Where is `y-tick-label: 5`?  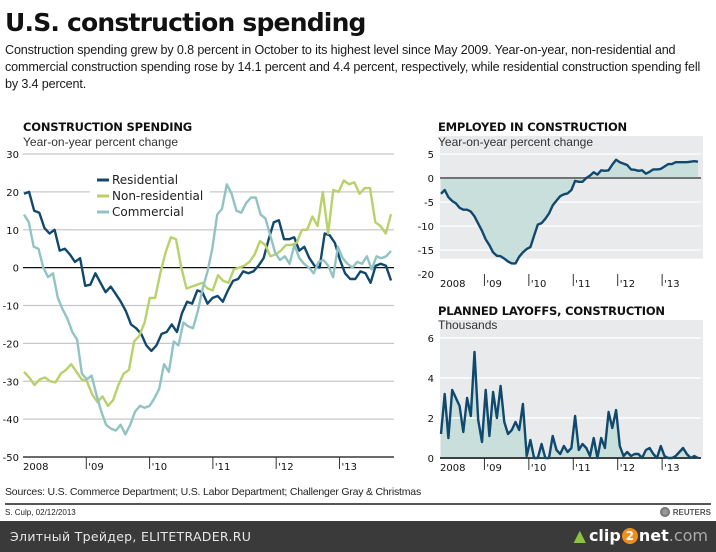
y-tick-label: 5 is located at coordinates (431, 155).